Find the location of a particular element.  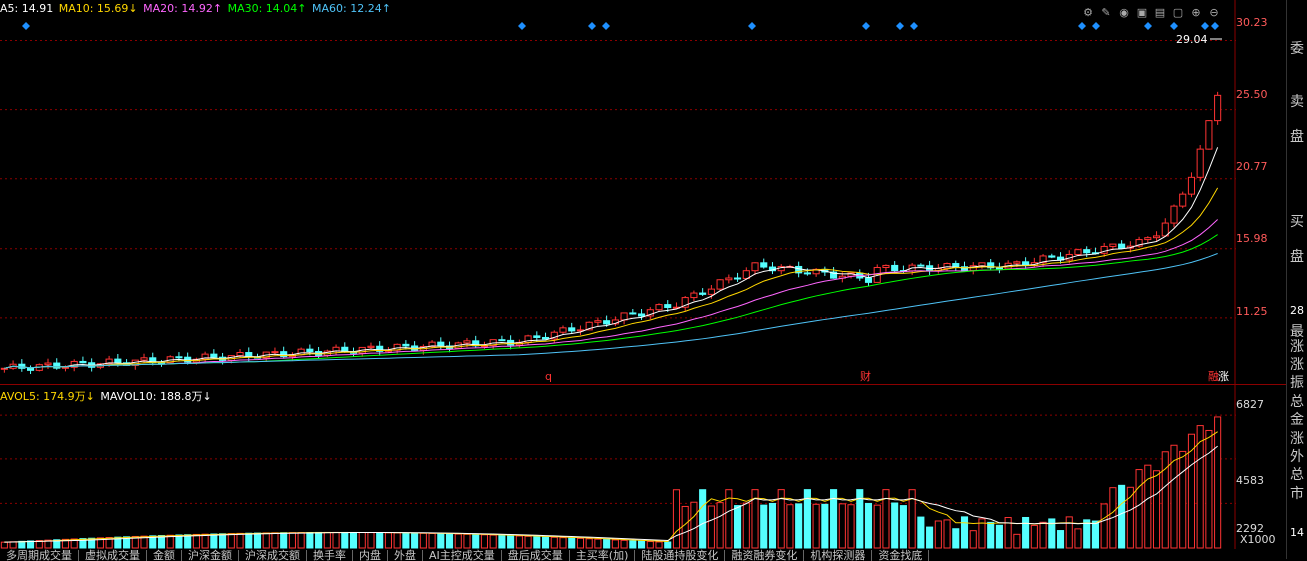

tab-item: 沪深金额 is located at coordinates (210, 555).